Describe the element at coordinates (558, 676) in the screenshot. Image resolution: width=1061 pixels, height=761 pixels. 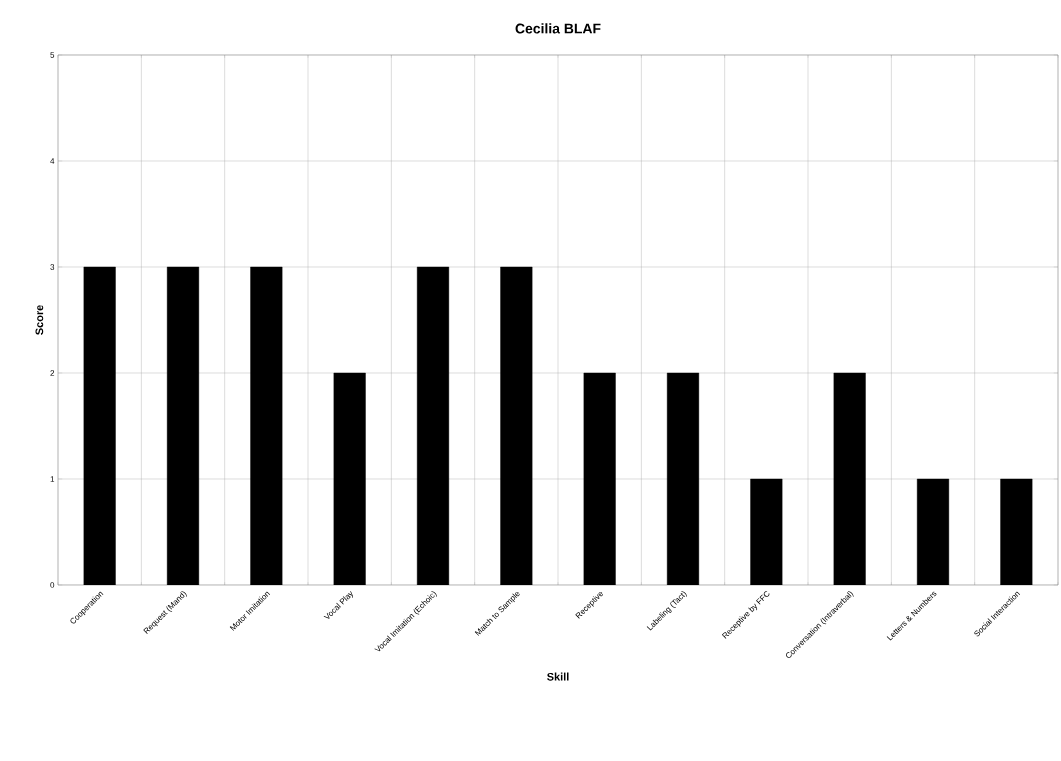
I see `x-axis-title: Skill` at that location.